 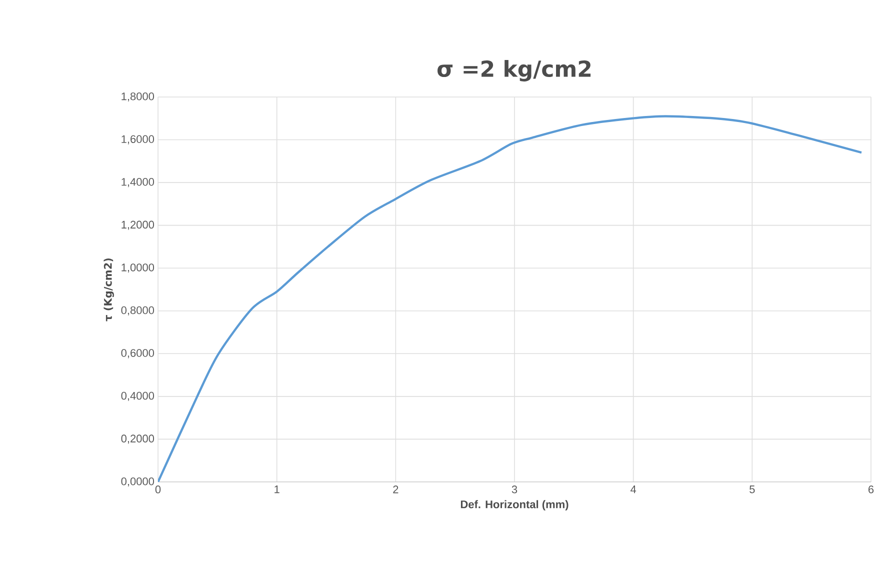 I want to click on x-axis-title: Def. Horizontal (mm), so click(x=514, y=505).